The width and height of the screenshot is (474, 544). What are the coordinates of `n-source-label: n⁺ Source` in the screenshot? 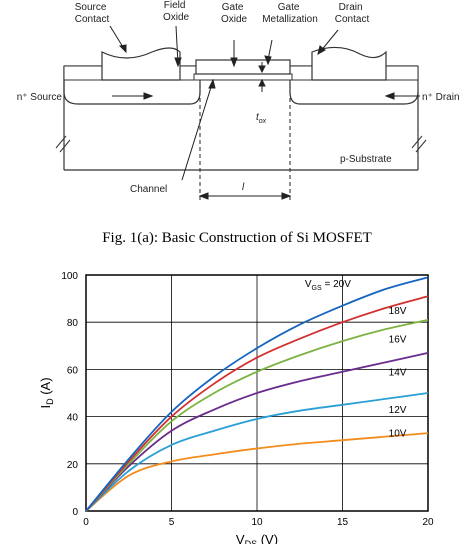 It's located at (40, 97).